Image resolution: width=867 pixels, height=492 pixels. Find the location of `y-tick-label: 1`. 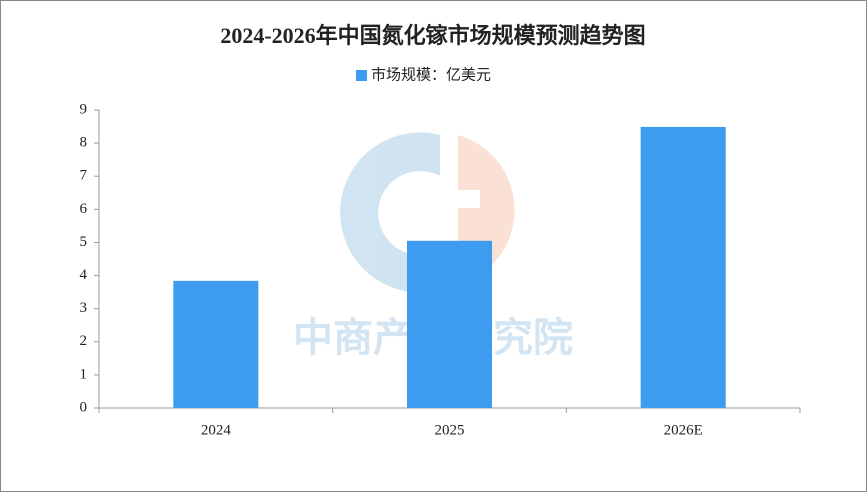

y-tick-label: 1 is located at coordinates (84, 374).